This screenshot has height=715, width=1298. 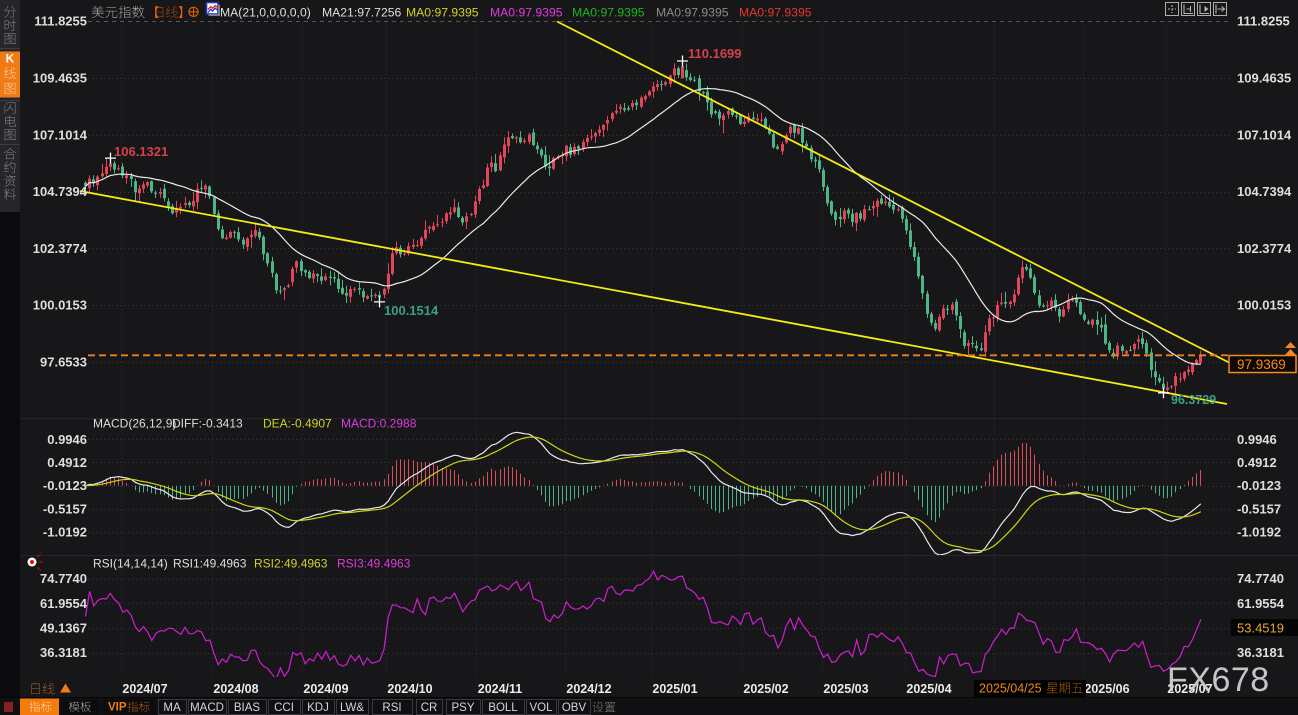 What do you see at coordinates (462, 708) in the screenshot?
I see `svg-text: PSY` at bounding box center [462, 708].